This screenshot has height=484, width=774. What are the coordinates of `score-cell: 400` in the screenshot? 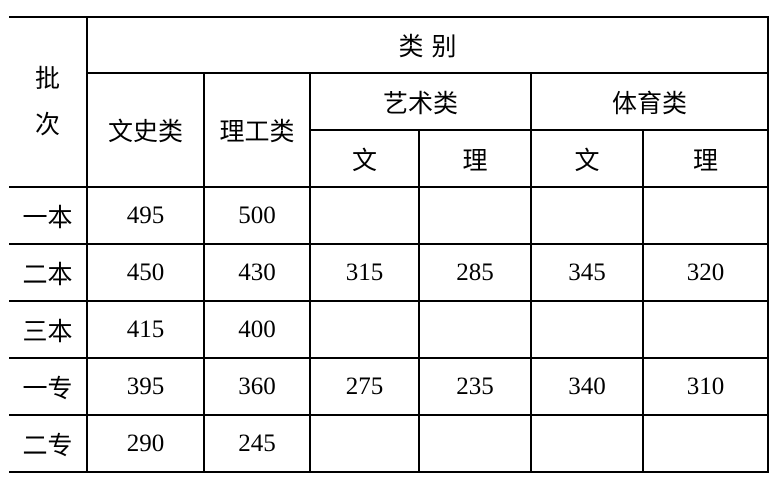 It's located at (257, 329).